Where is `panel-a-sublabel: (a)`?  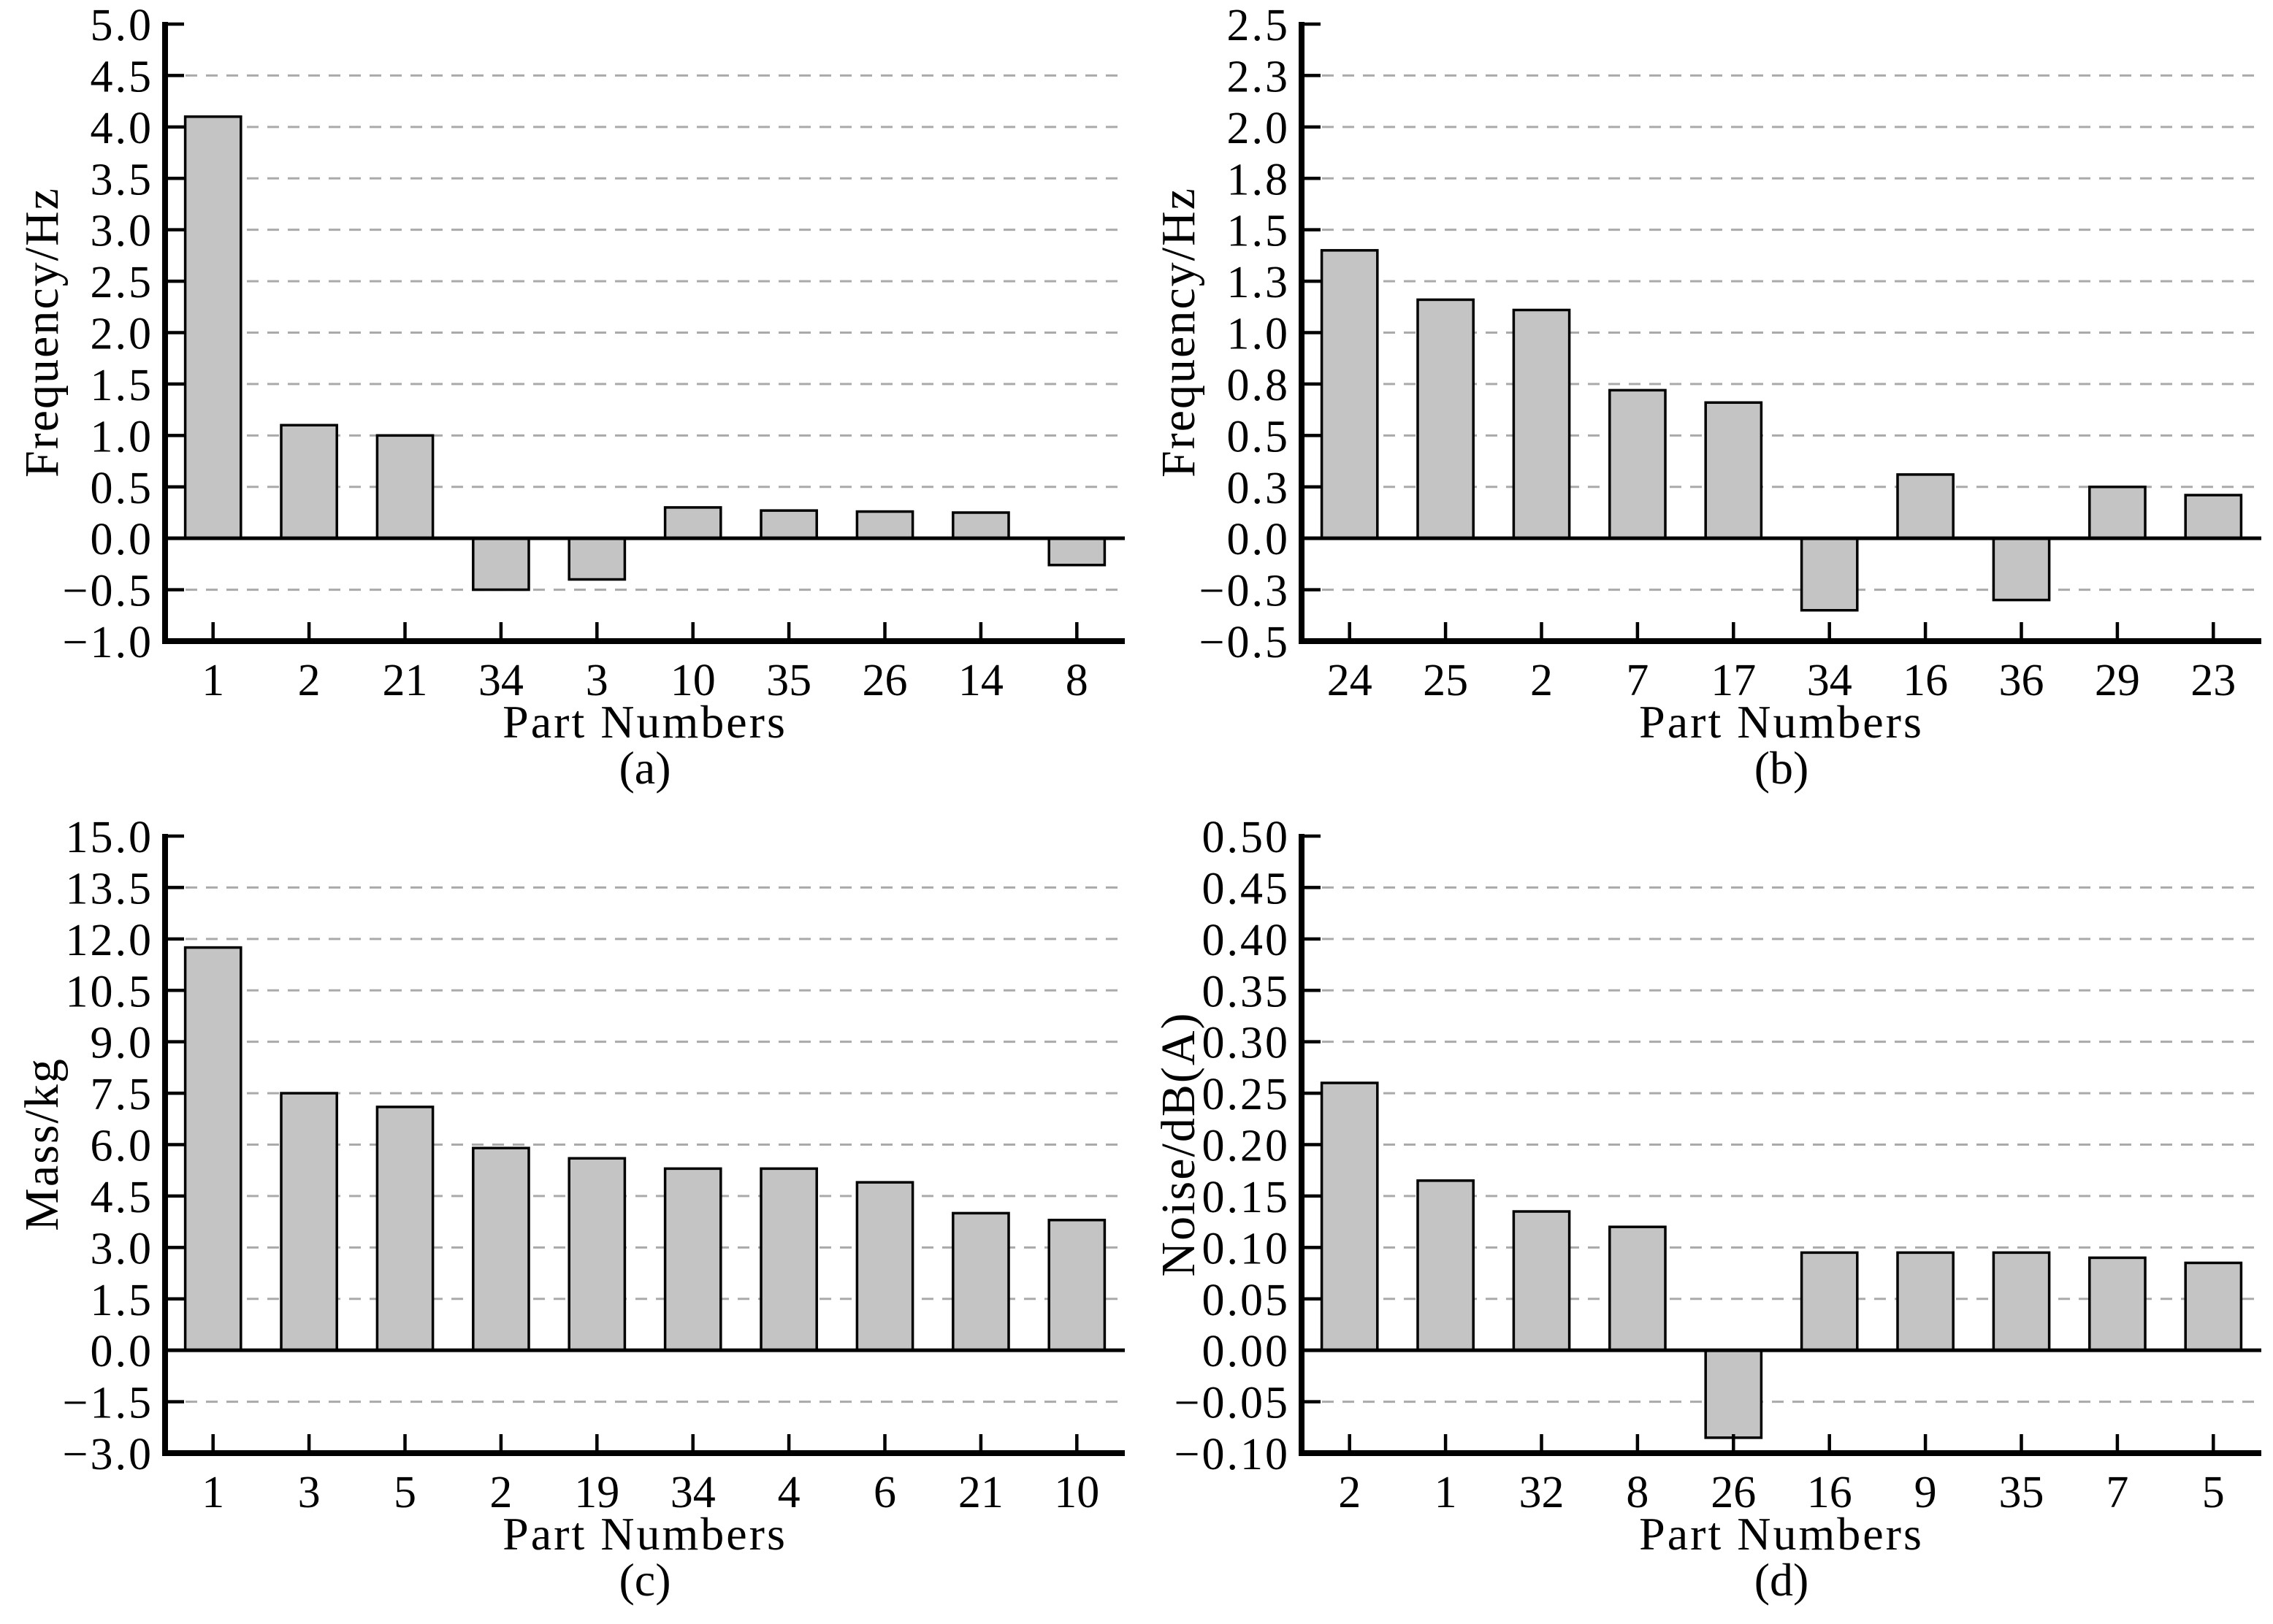 panel-a-sublabel: (a) is located at coordinates (645, 768).